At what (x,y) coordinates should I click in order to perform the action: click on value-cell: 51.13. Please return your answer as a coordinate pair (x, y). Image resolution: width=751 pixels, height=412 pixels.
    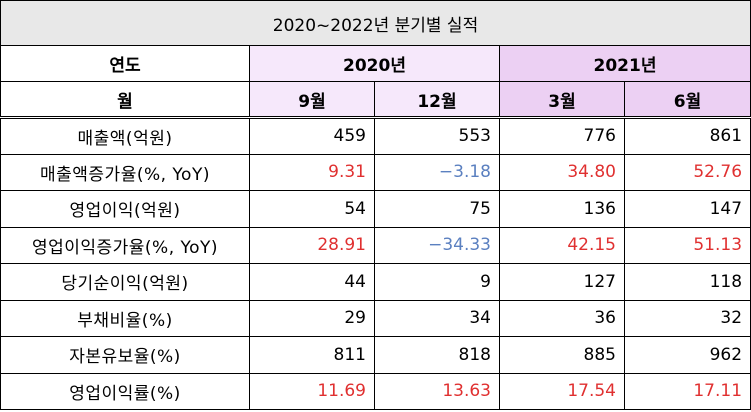
    Looking at the image, I should click on (687, 245).